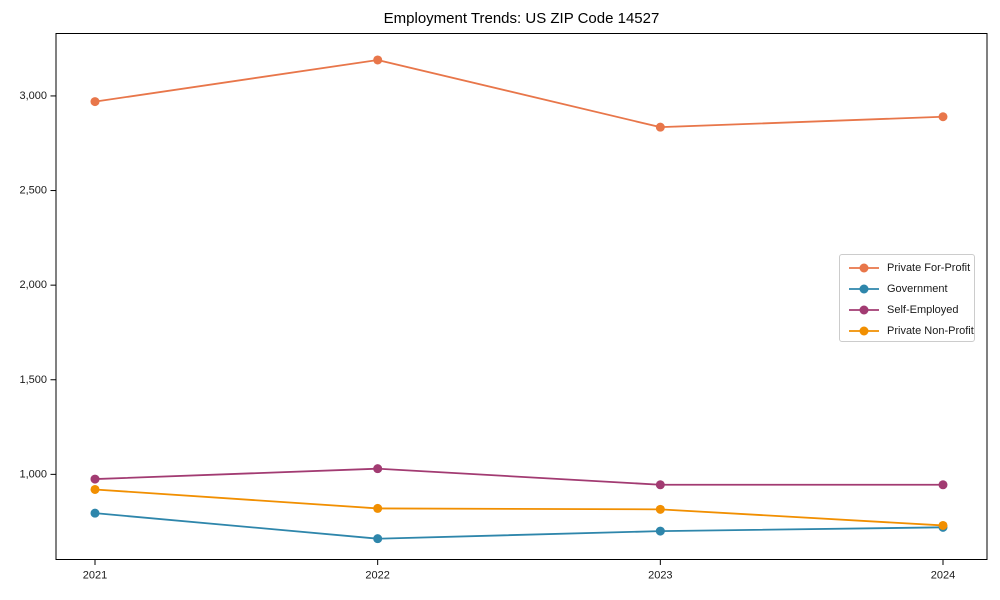  Describe the element at coordinates (519, 94) in the screenshot. I see `series-line-private-for-profit` at that location.